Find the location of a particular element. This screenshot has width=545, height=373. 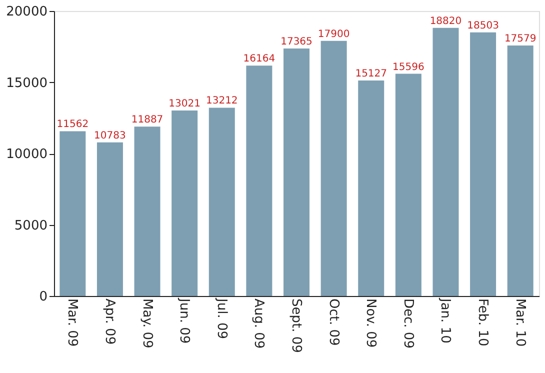

data-label: 16164 is located at coordinates (259, 59).